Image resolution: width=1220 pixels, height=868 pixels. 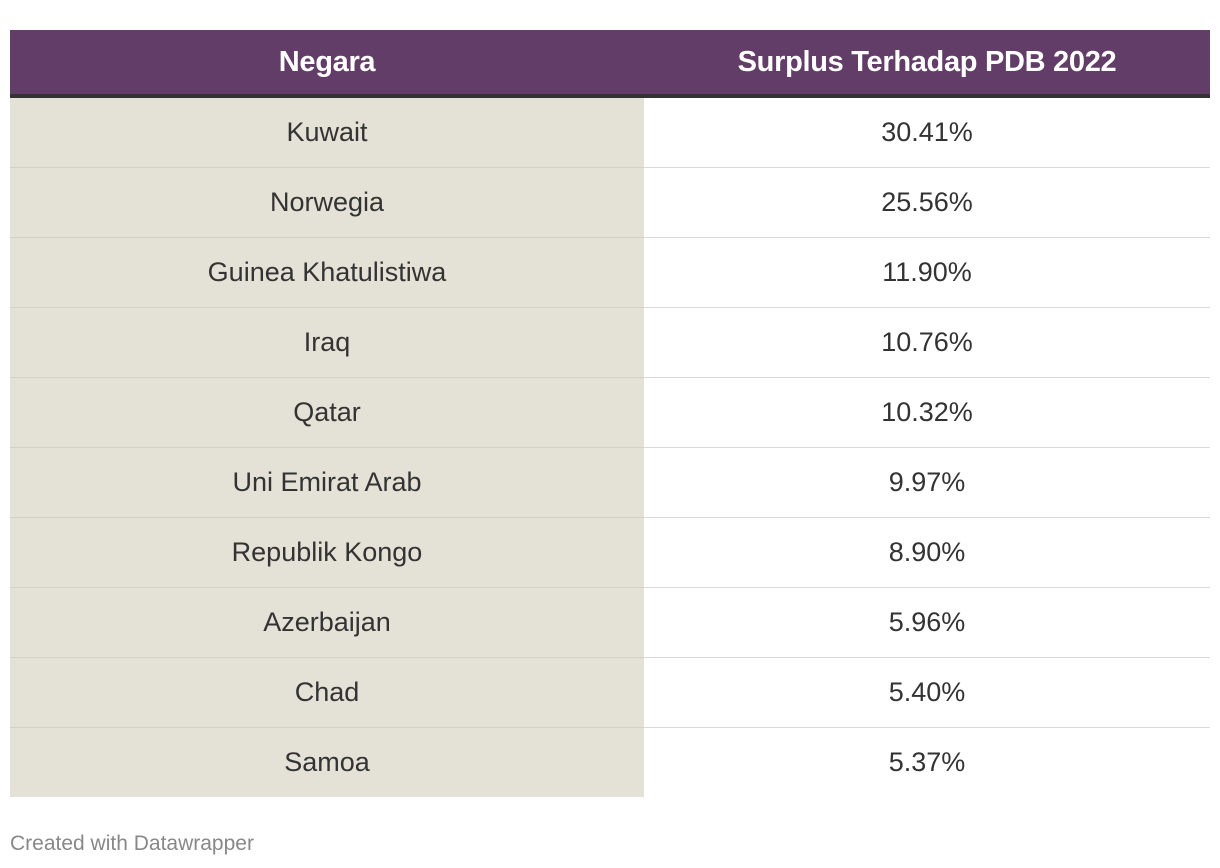 I want to click on table-row: Chad 5.40%, so click(x=610, y=692).